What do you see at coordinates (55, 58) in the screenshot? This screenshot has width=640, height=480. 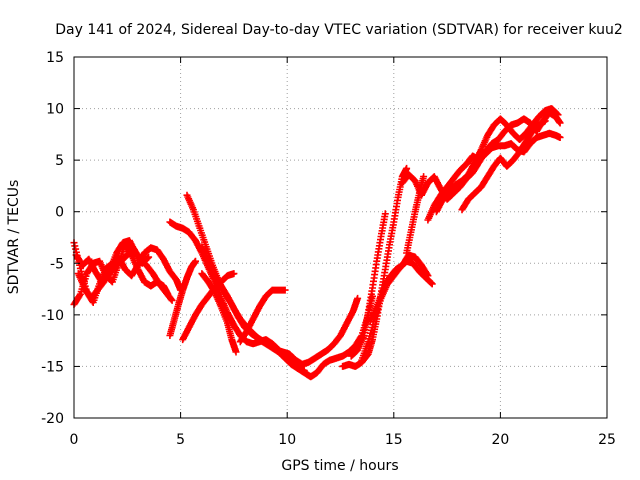 I see `y-tick-label: 15` at bounding box center [55, 58].